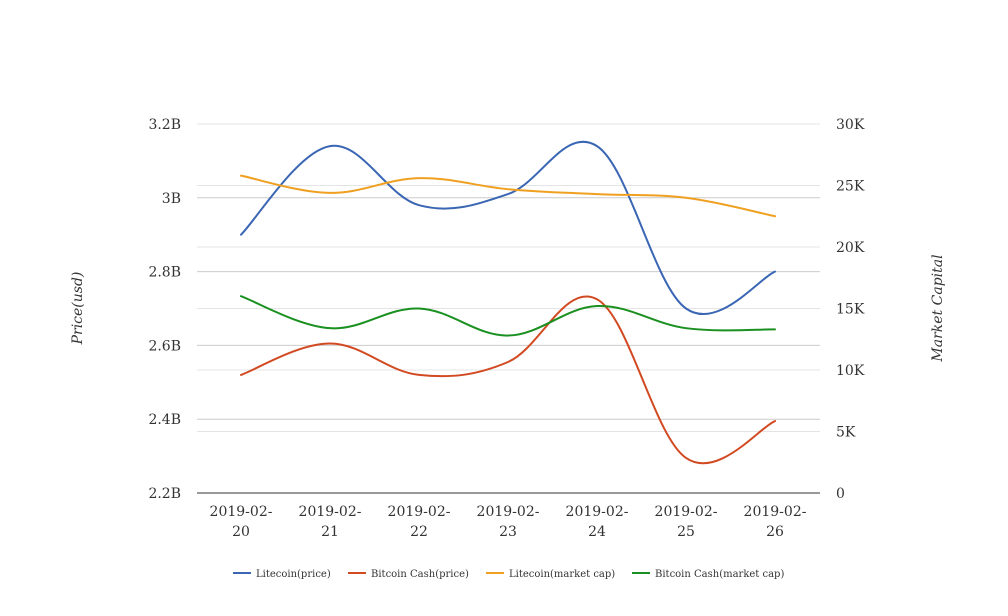  What do you see at coordinates (850, 187) in the screenshot?
I see `right-tick-label: 25K` at bounding box center [850, 187].